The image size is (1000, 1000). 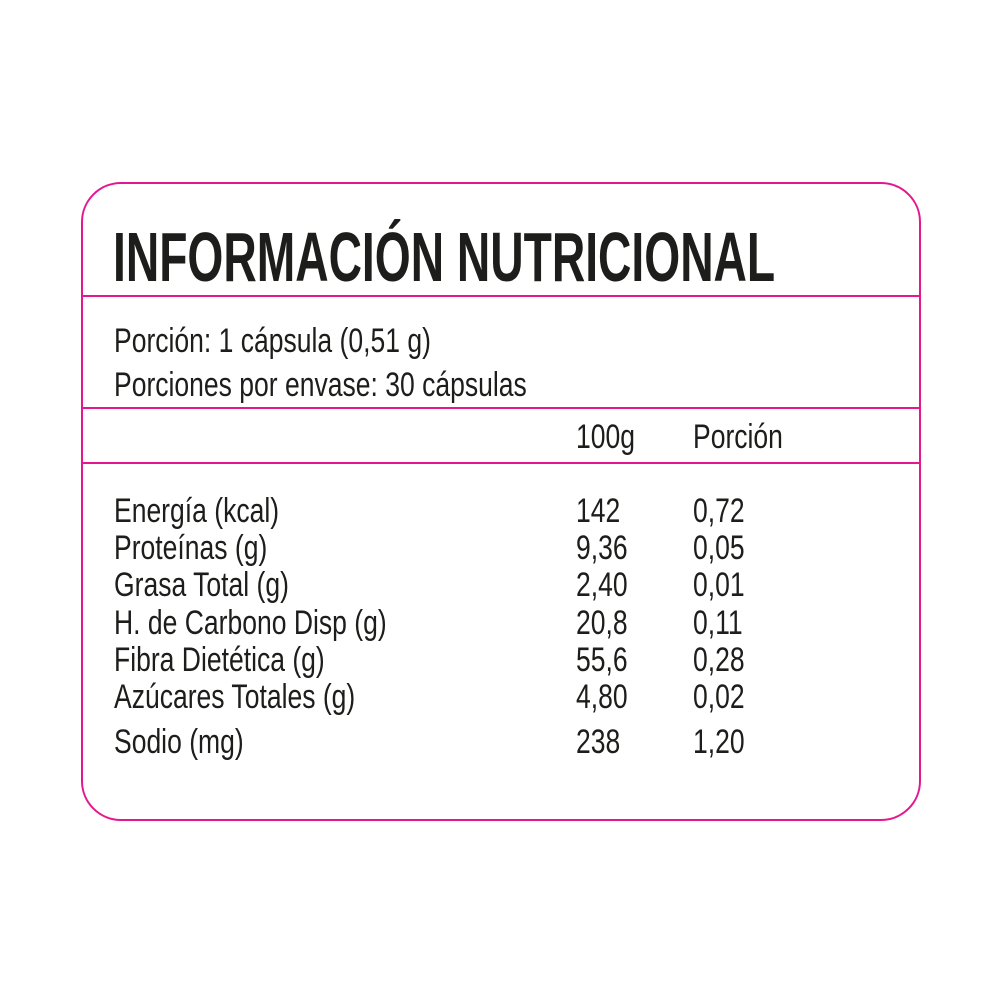 What do you see at coordinates (191, 548) in the screenshot?
I see `nutrient-label: Proteínas (g)` at bounding box center [191, 548].